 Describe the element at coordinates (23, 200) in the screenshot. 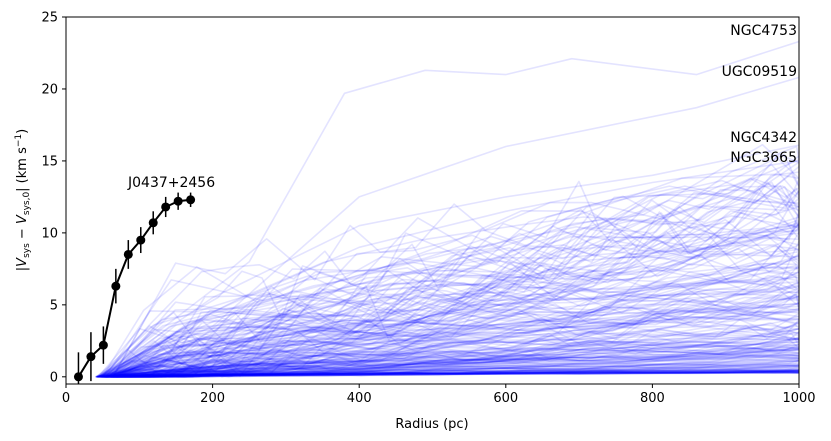

I see `y-axis-label: |Vsys − Vsys,0| (km s−1)` at that location.